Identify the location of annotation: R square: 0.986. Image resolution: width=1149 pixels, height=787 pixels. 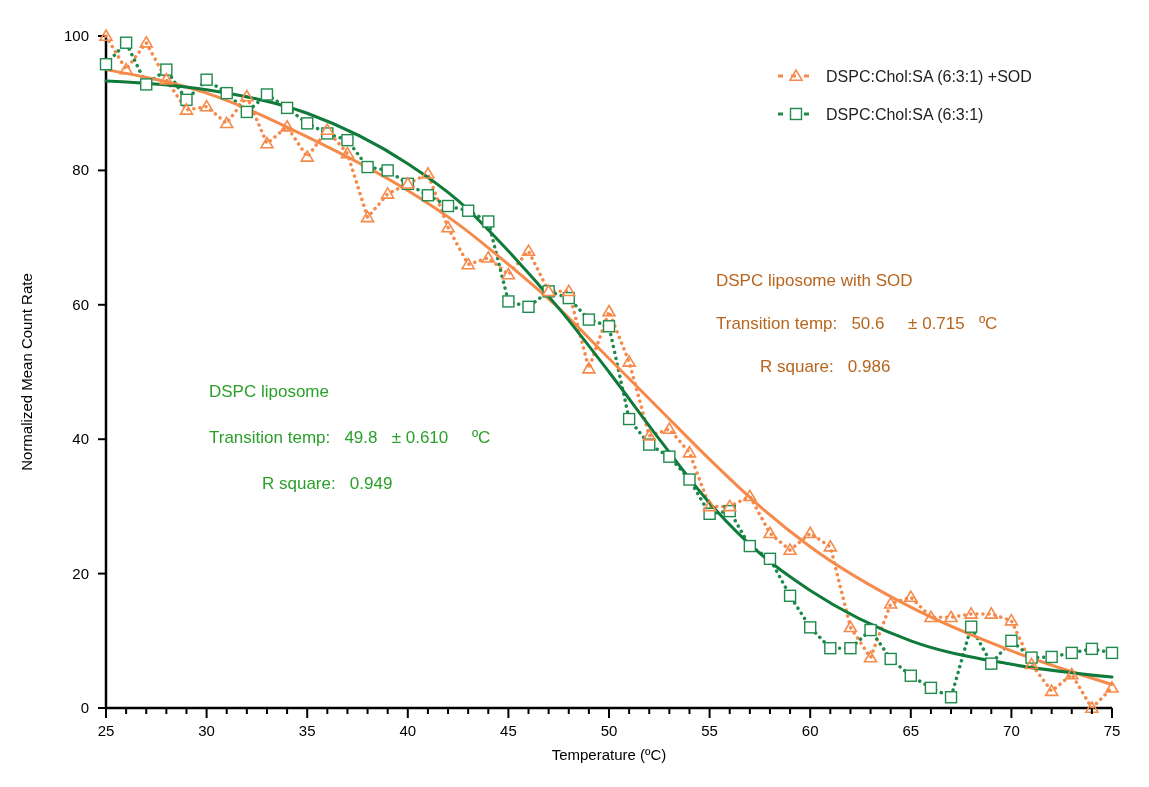
(825, 366).